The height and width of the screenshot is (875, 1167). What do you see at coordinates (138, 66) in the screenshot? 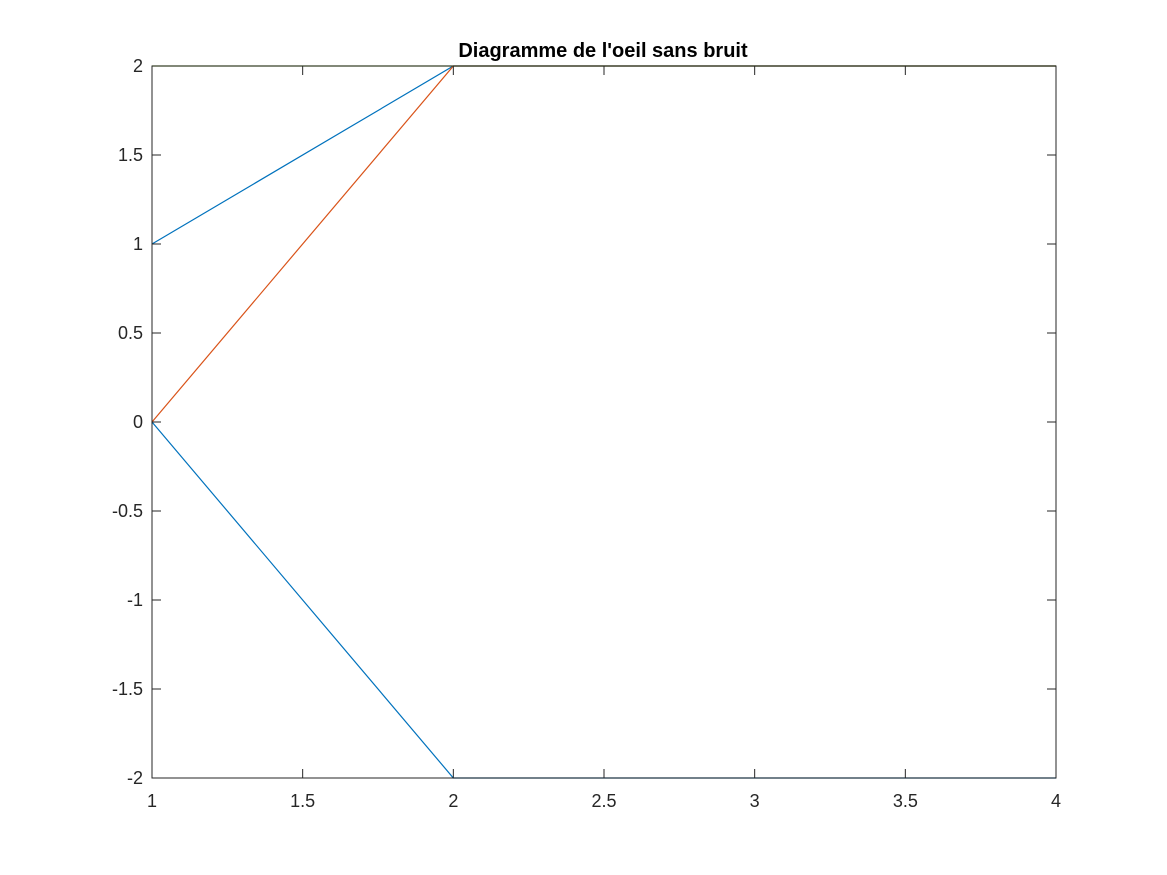
I see `y-tick-label: 2` at bounding box center [138, 66].